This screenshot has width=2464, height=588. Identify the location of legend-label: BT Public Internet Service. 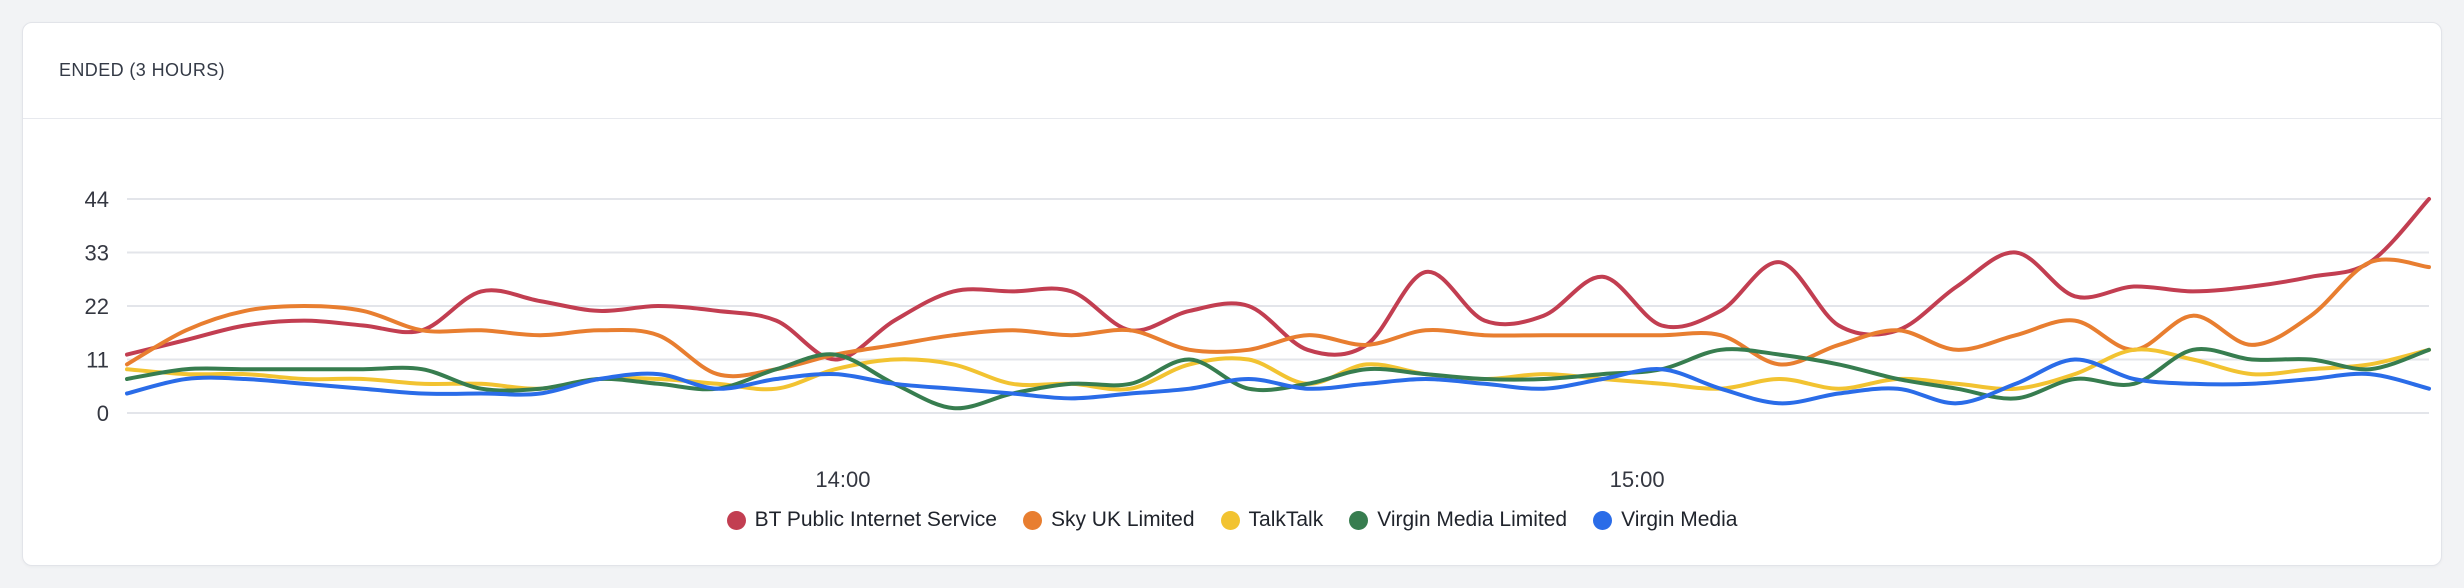
(875, 519).